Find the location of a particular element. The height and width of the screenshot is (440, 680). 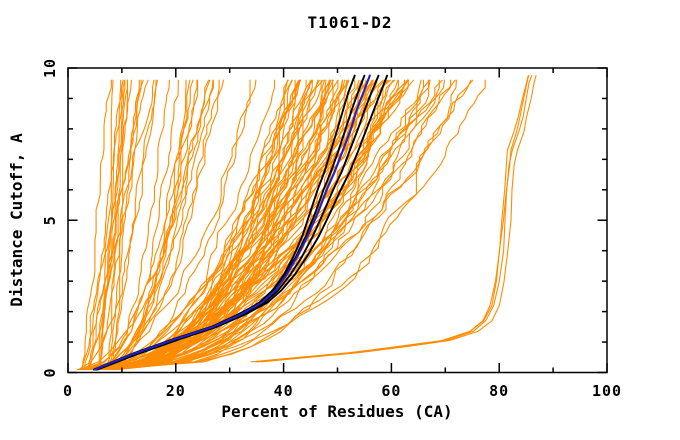

y-tick-label: 5 is located at coordinates (50, 220).